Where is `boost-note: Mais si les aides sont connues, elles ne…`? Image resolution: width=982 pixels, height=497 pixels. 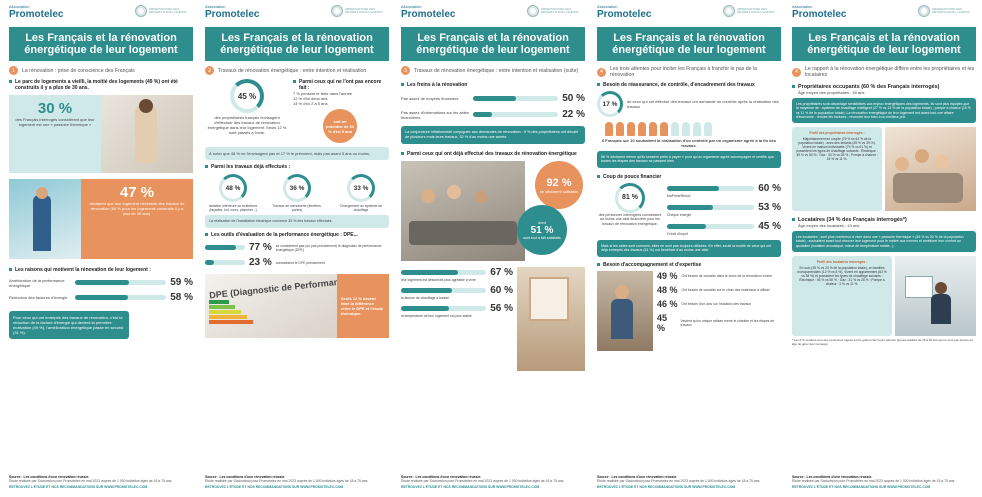 boost-note: Mais si les aides sont connues, elles ne… is located at coordinates (689, 248).